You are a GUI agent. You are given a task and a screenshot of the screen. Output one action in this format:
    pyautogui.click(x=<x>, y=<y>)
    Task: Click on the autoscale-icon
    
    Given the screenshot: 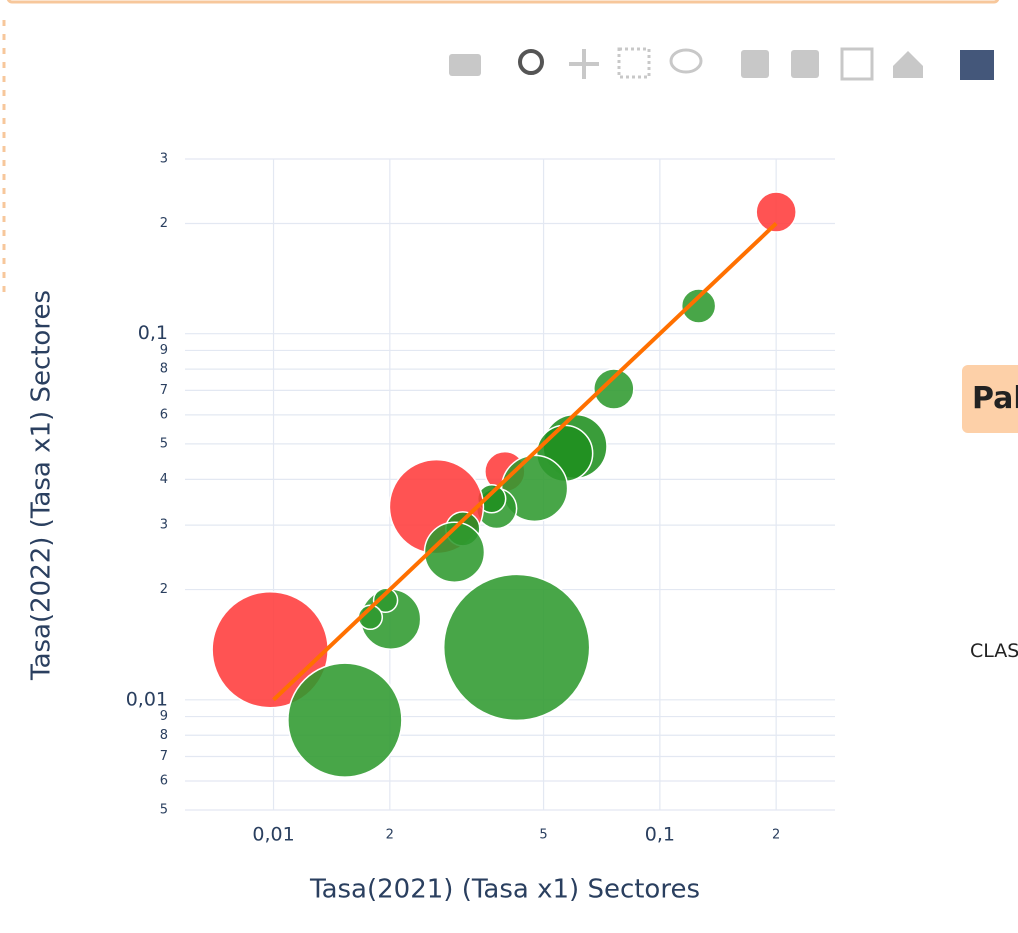 What is the action you would take?
    pyautogui.click(x=857, y=64)
    